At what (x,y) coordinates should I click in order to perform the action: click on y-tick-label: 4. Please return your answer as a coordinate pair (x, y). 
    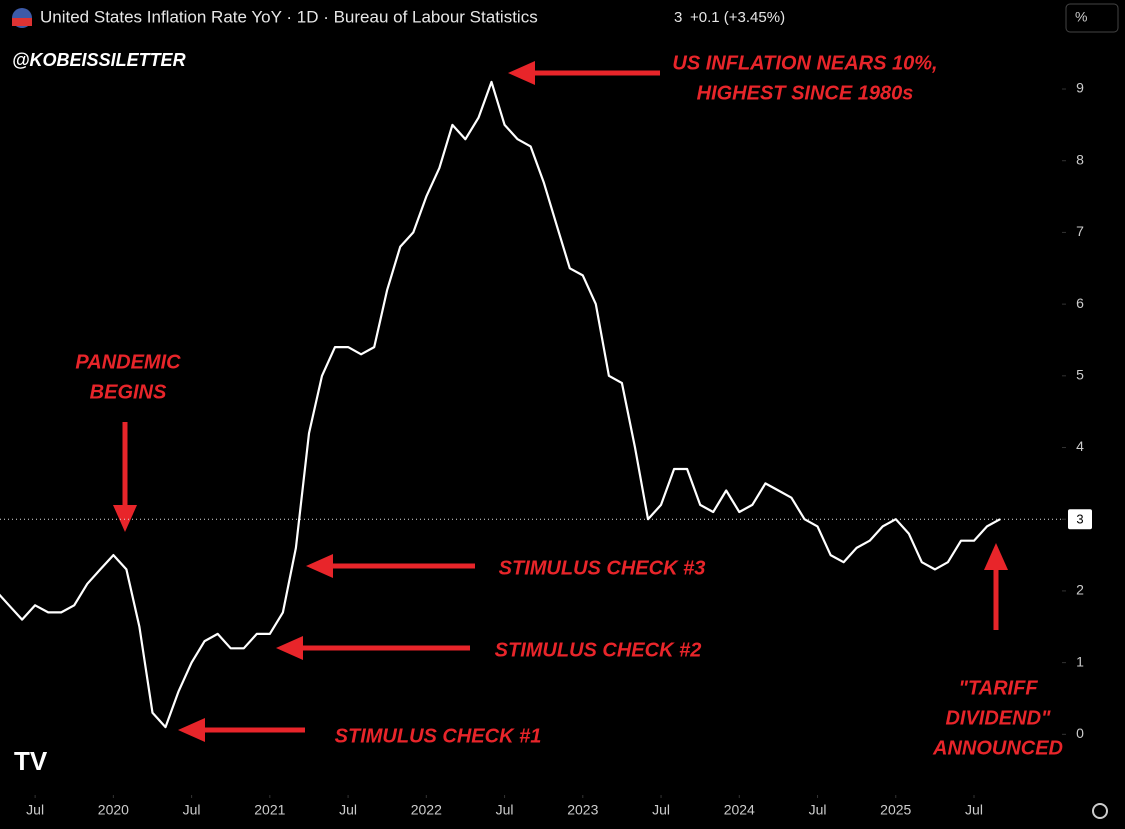
    Looking at the image, I should click on (1080, 446).